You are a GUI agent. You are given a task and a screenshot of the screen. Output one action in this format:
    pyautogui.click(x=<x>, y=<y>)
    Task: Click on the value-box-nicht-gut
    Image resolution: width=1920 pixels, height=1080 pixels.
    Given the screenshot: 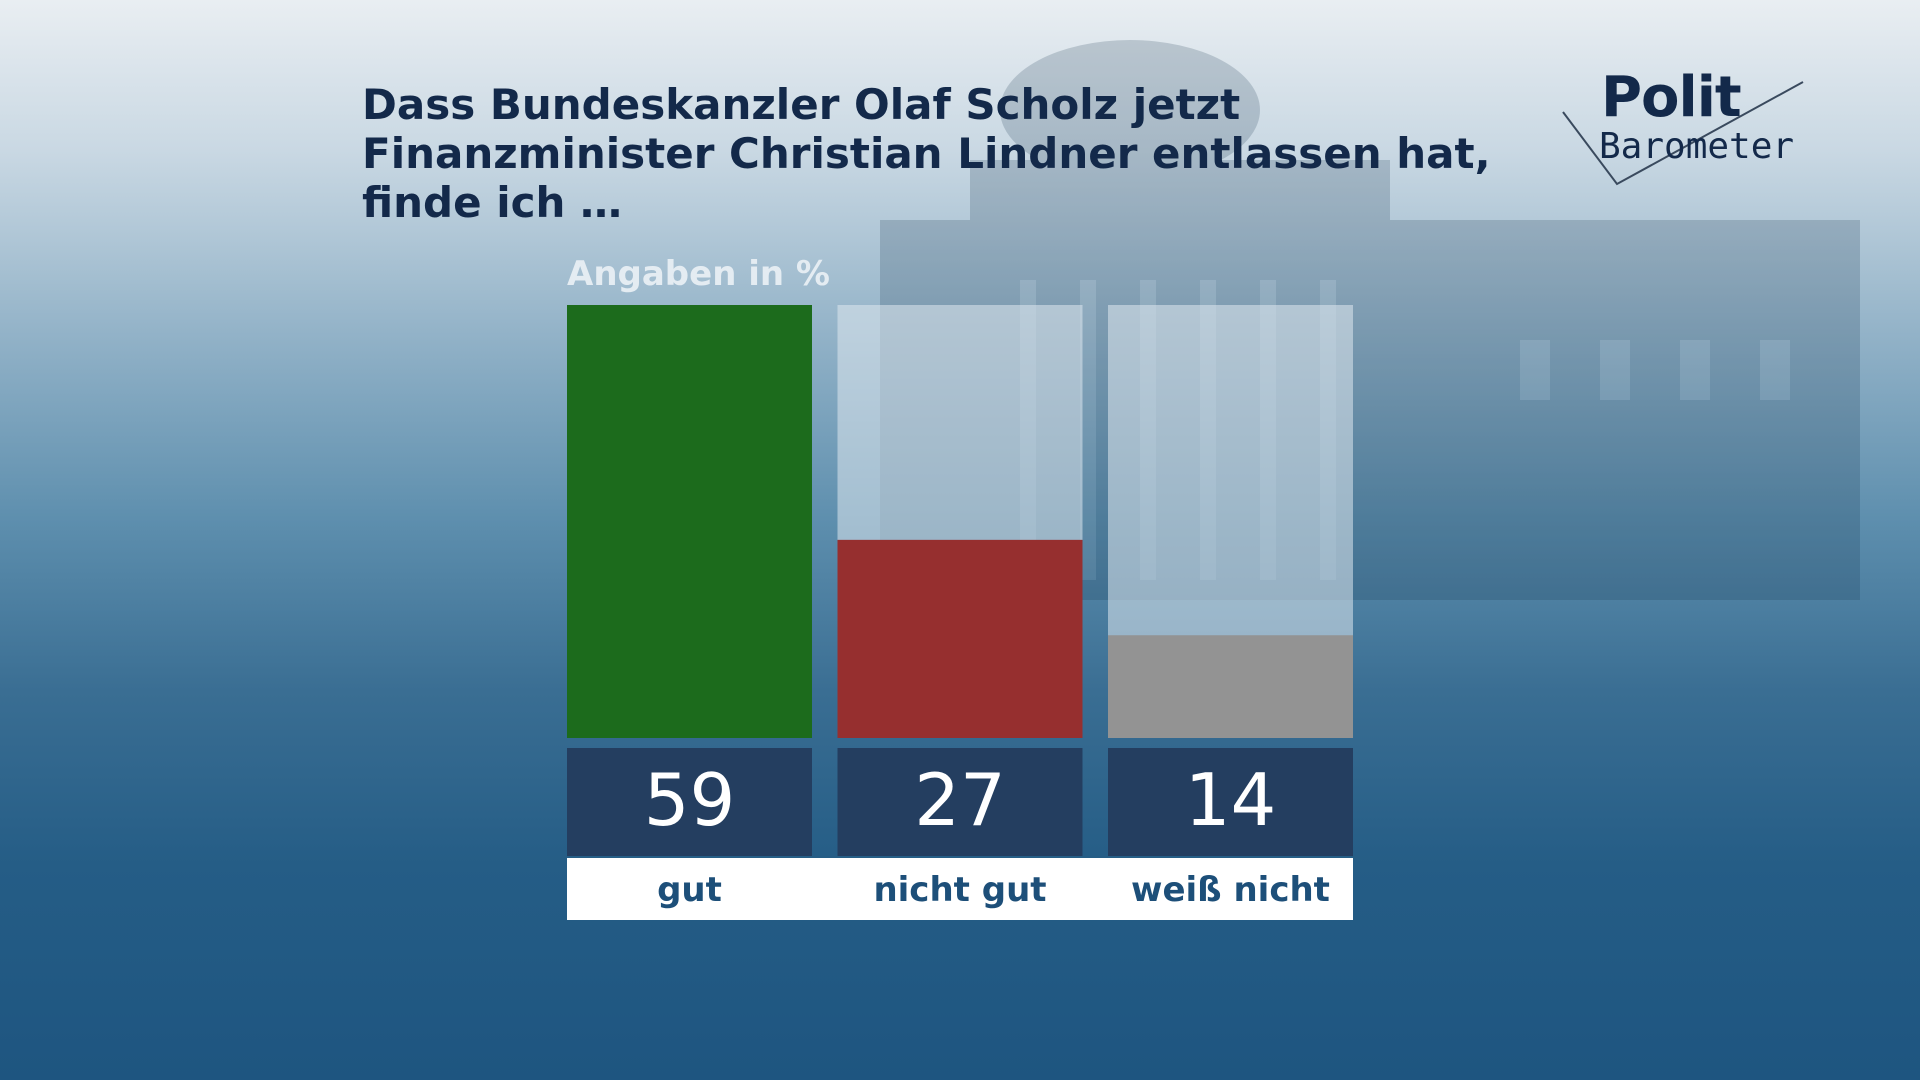 What is the action you would take?
    pyautogui.click(x=960, y=802)
    